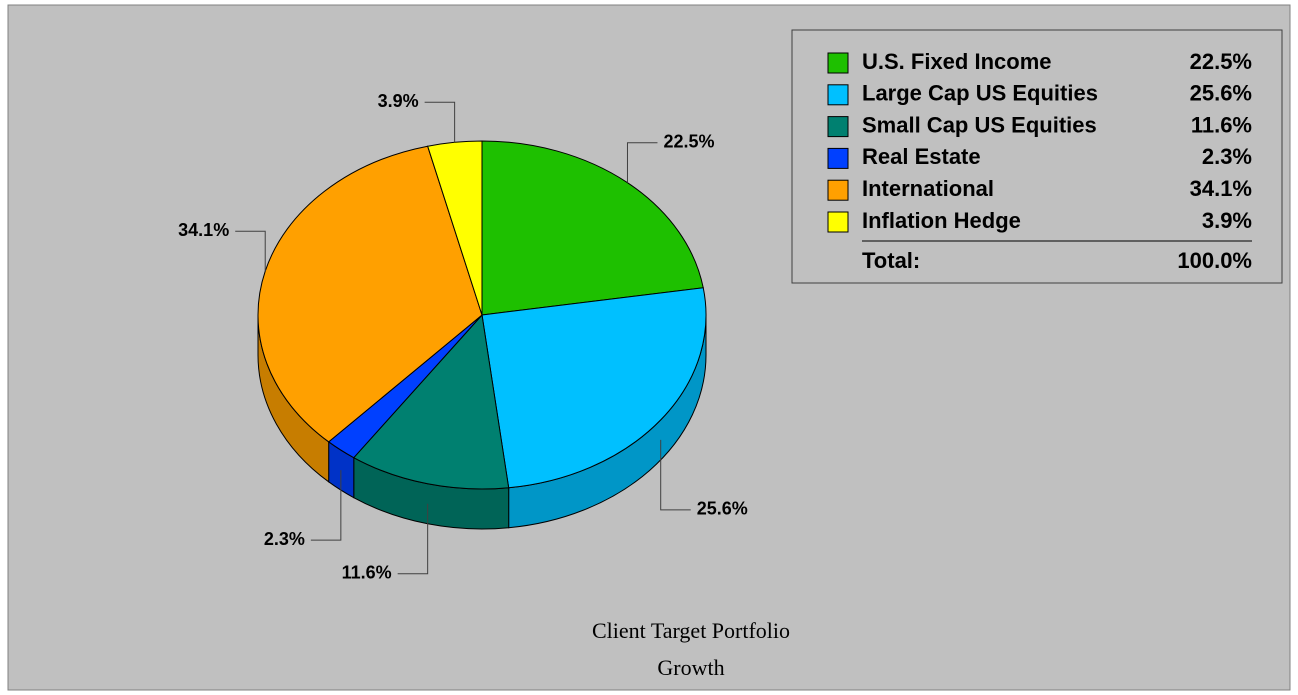 The height and width of the screenshot is (695, 1298). I want to click on legend-label: Inflation Hedge, so click(941, 220).